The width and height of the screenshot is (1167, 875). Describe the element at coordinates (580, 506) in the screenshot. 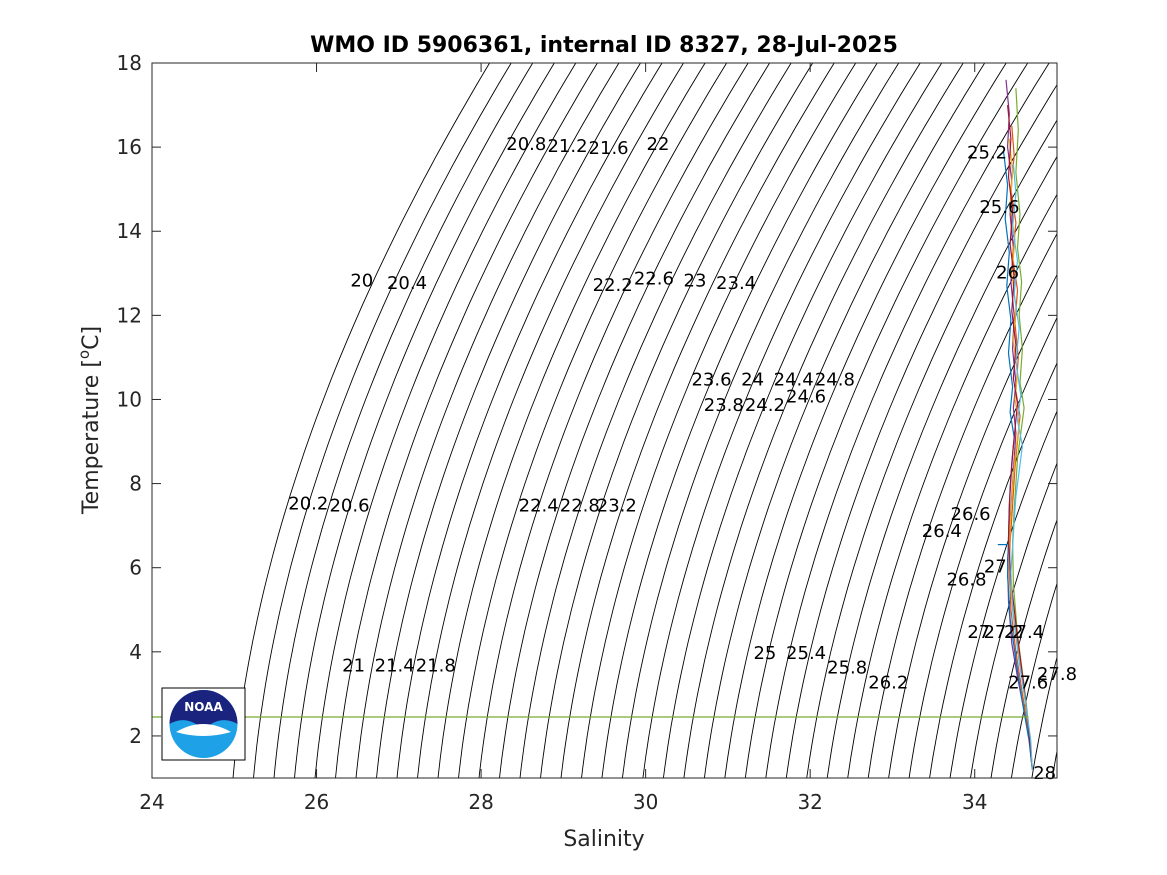

I see `contour-label: 22.8` at that location.